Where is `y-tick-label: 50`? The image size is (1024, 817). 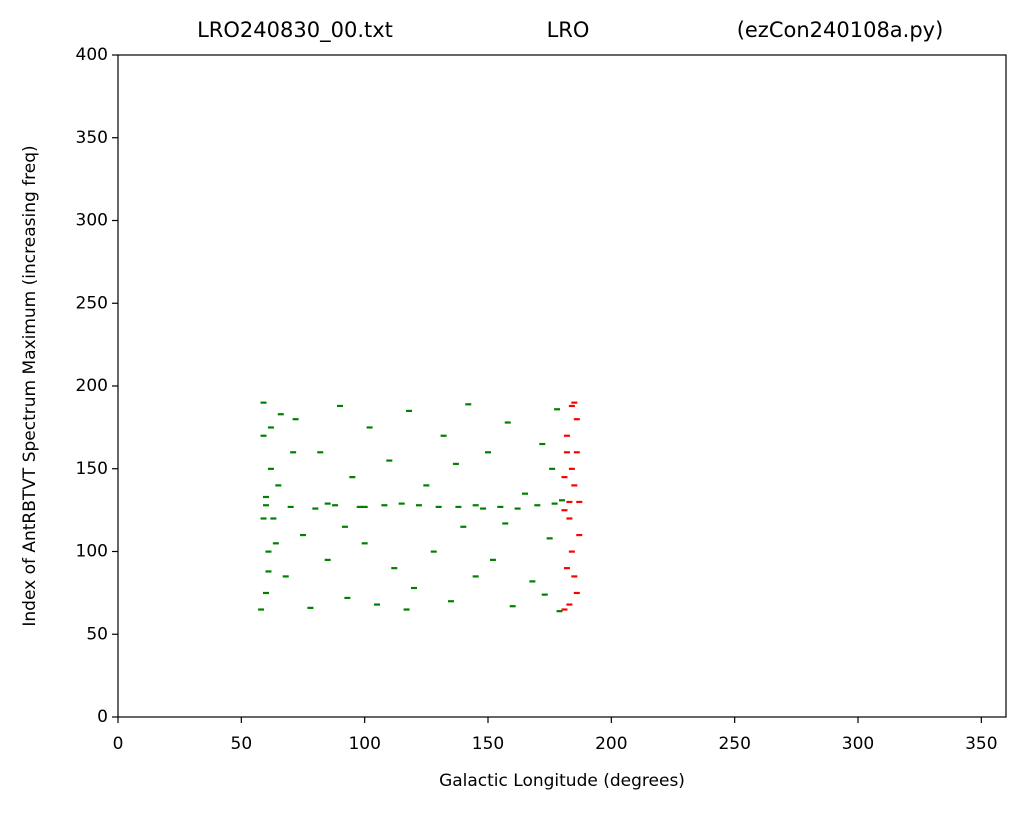 y-tick-label: 50 is located at coordinates (97, 634).